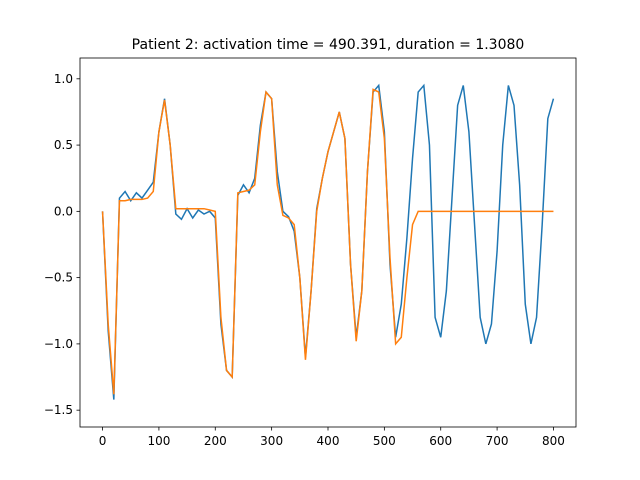 Image resolution: width=640 pixels, height=480 pixels. I want to click on x-tick-label: 100, so click(158, 441).